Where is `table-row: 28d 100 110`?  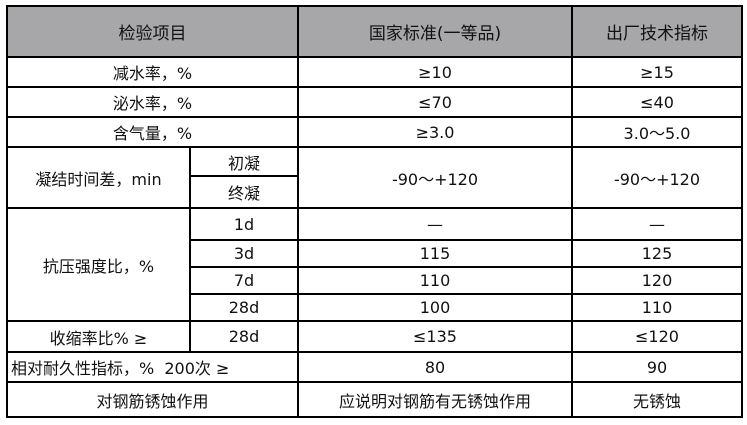 table-row: 28d 100 110 is located at coordinates (375, 307).